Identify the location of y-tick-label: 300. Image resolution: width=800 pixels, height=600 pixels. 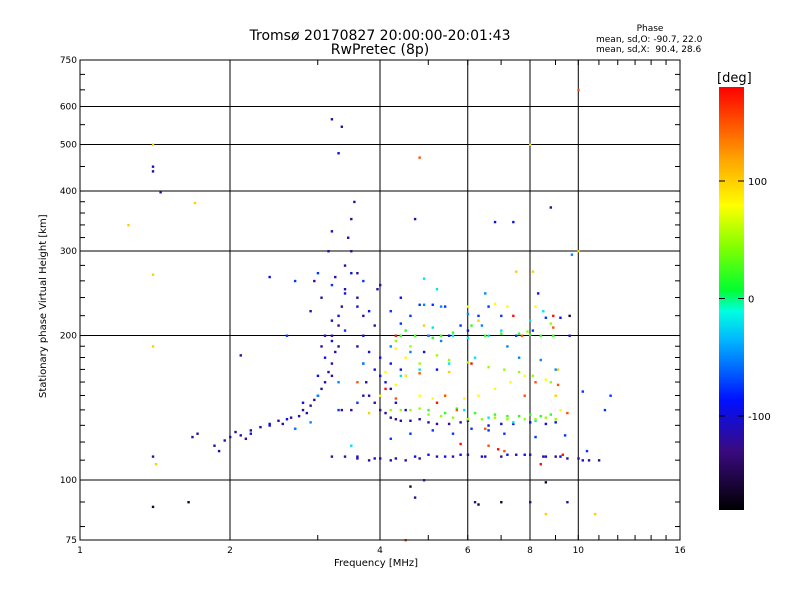
(68, 252).